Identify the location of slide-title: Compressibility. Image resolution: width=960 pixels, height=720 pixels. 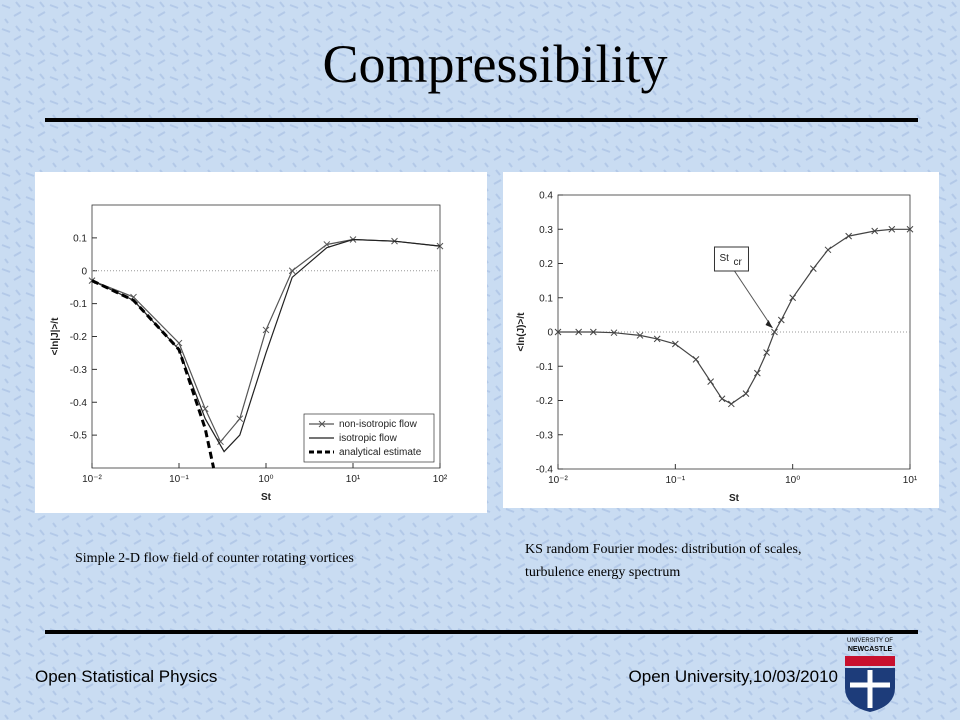
(494, 64).